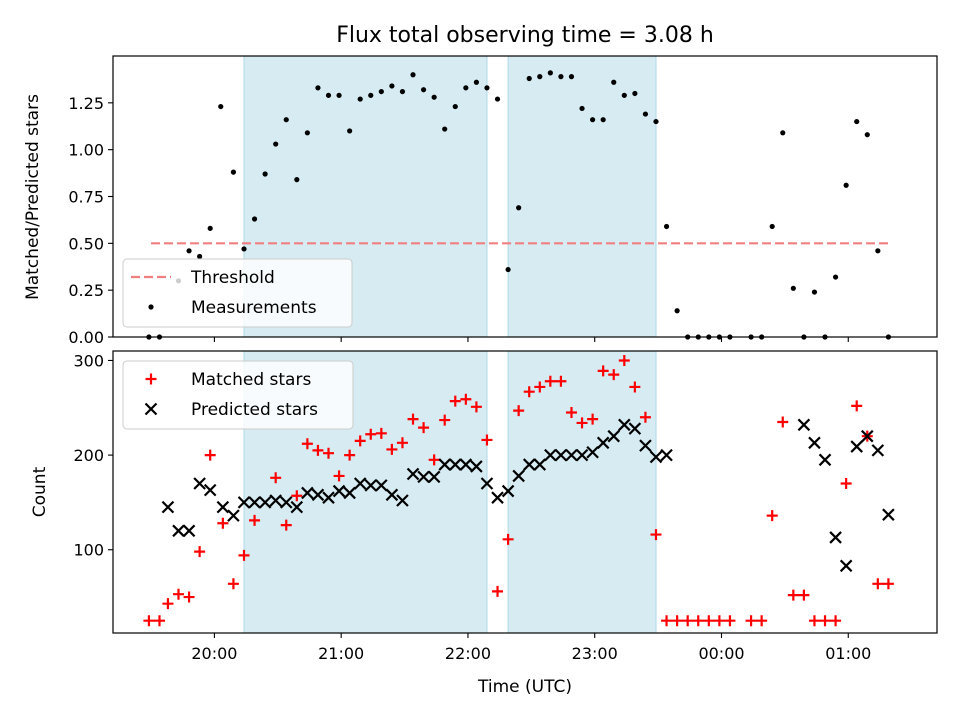  I want to click on y-tick-label: 300, so click(88, 360).